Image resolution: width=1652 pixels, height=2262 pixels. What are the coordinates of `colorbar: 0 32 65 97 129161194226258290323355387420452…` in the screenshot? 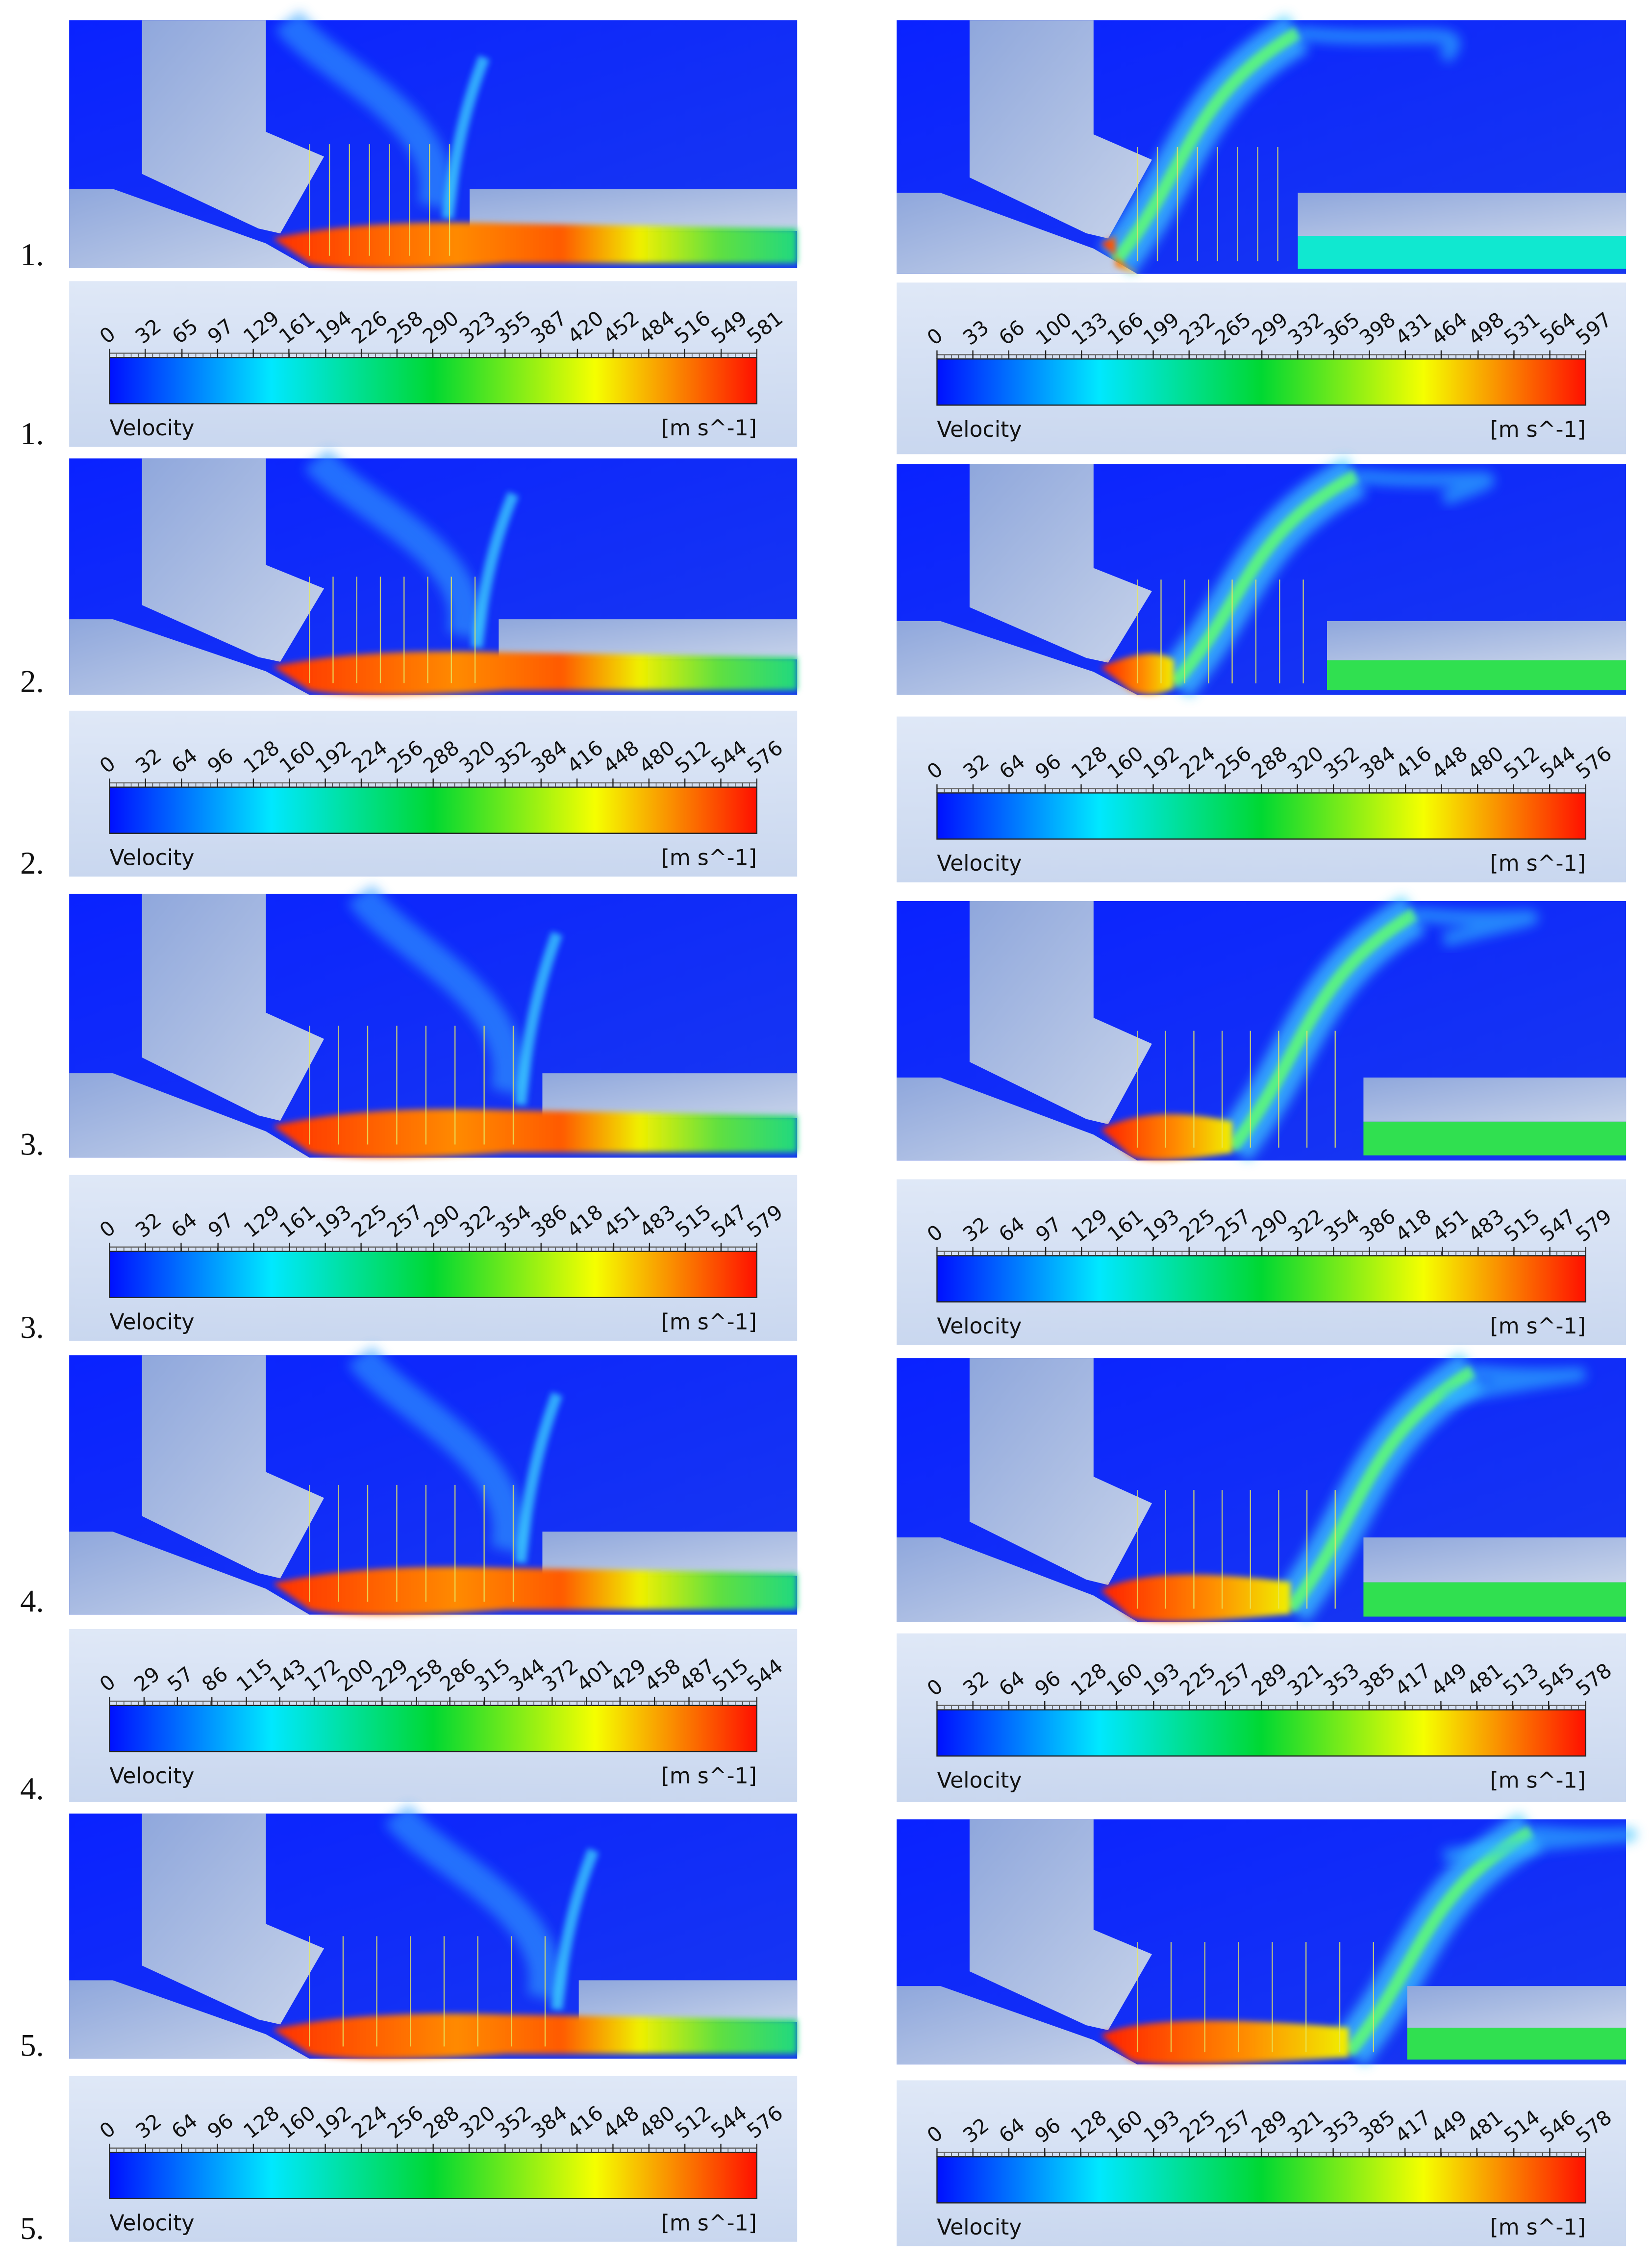 It's located at (434, 364).